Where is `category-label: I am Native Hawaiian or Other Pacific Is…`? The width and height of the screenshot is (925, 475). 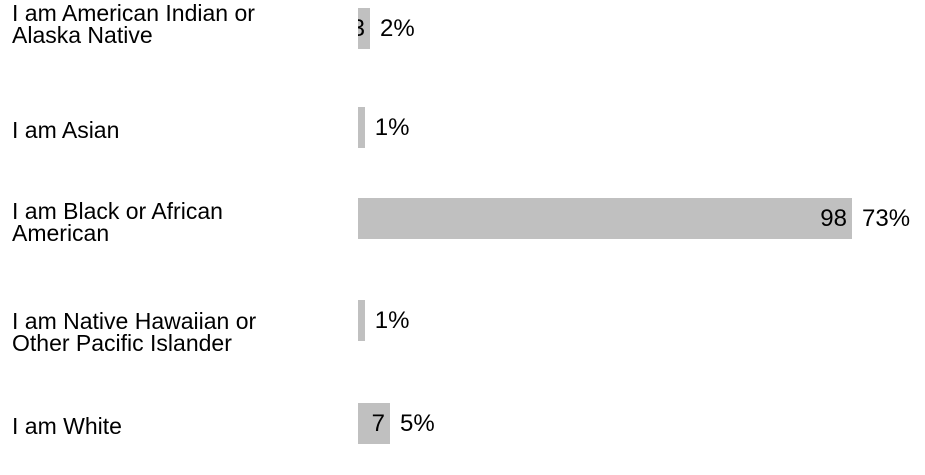
category-label: I am Native Hawaiian or Other Pacific Is… is located at coordinates (134, 332).